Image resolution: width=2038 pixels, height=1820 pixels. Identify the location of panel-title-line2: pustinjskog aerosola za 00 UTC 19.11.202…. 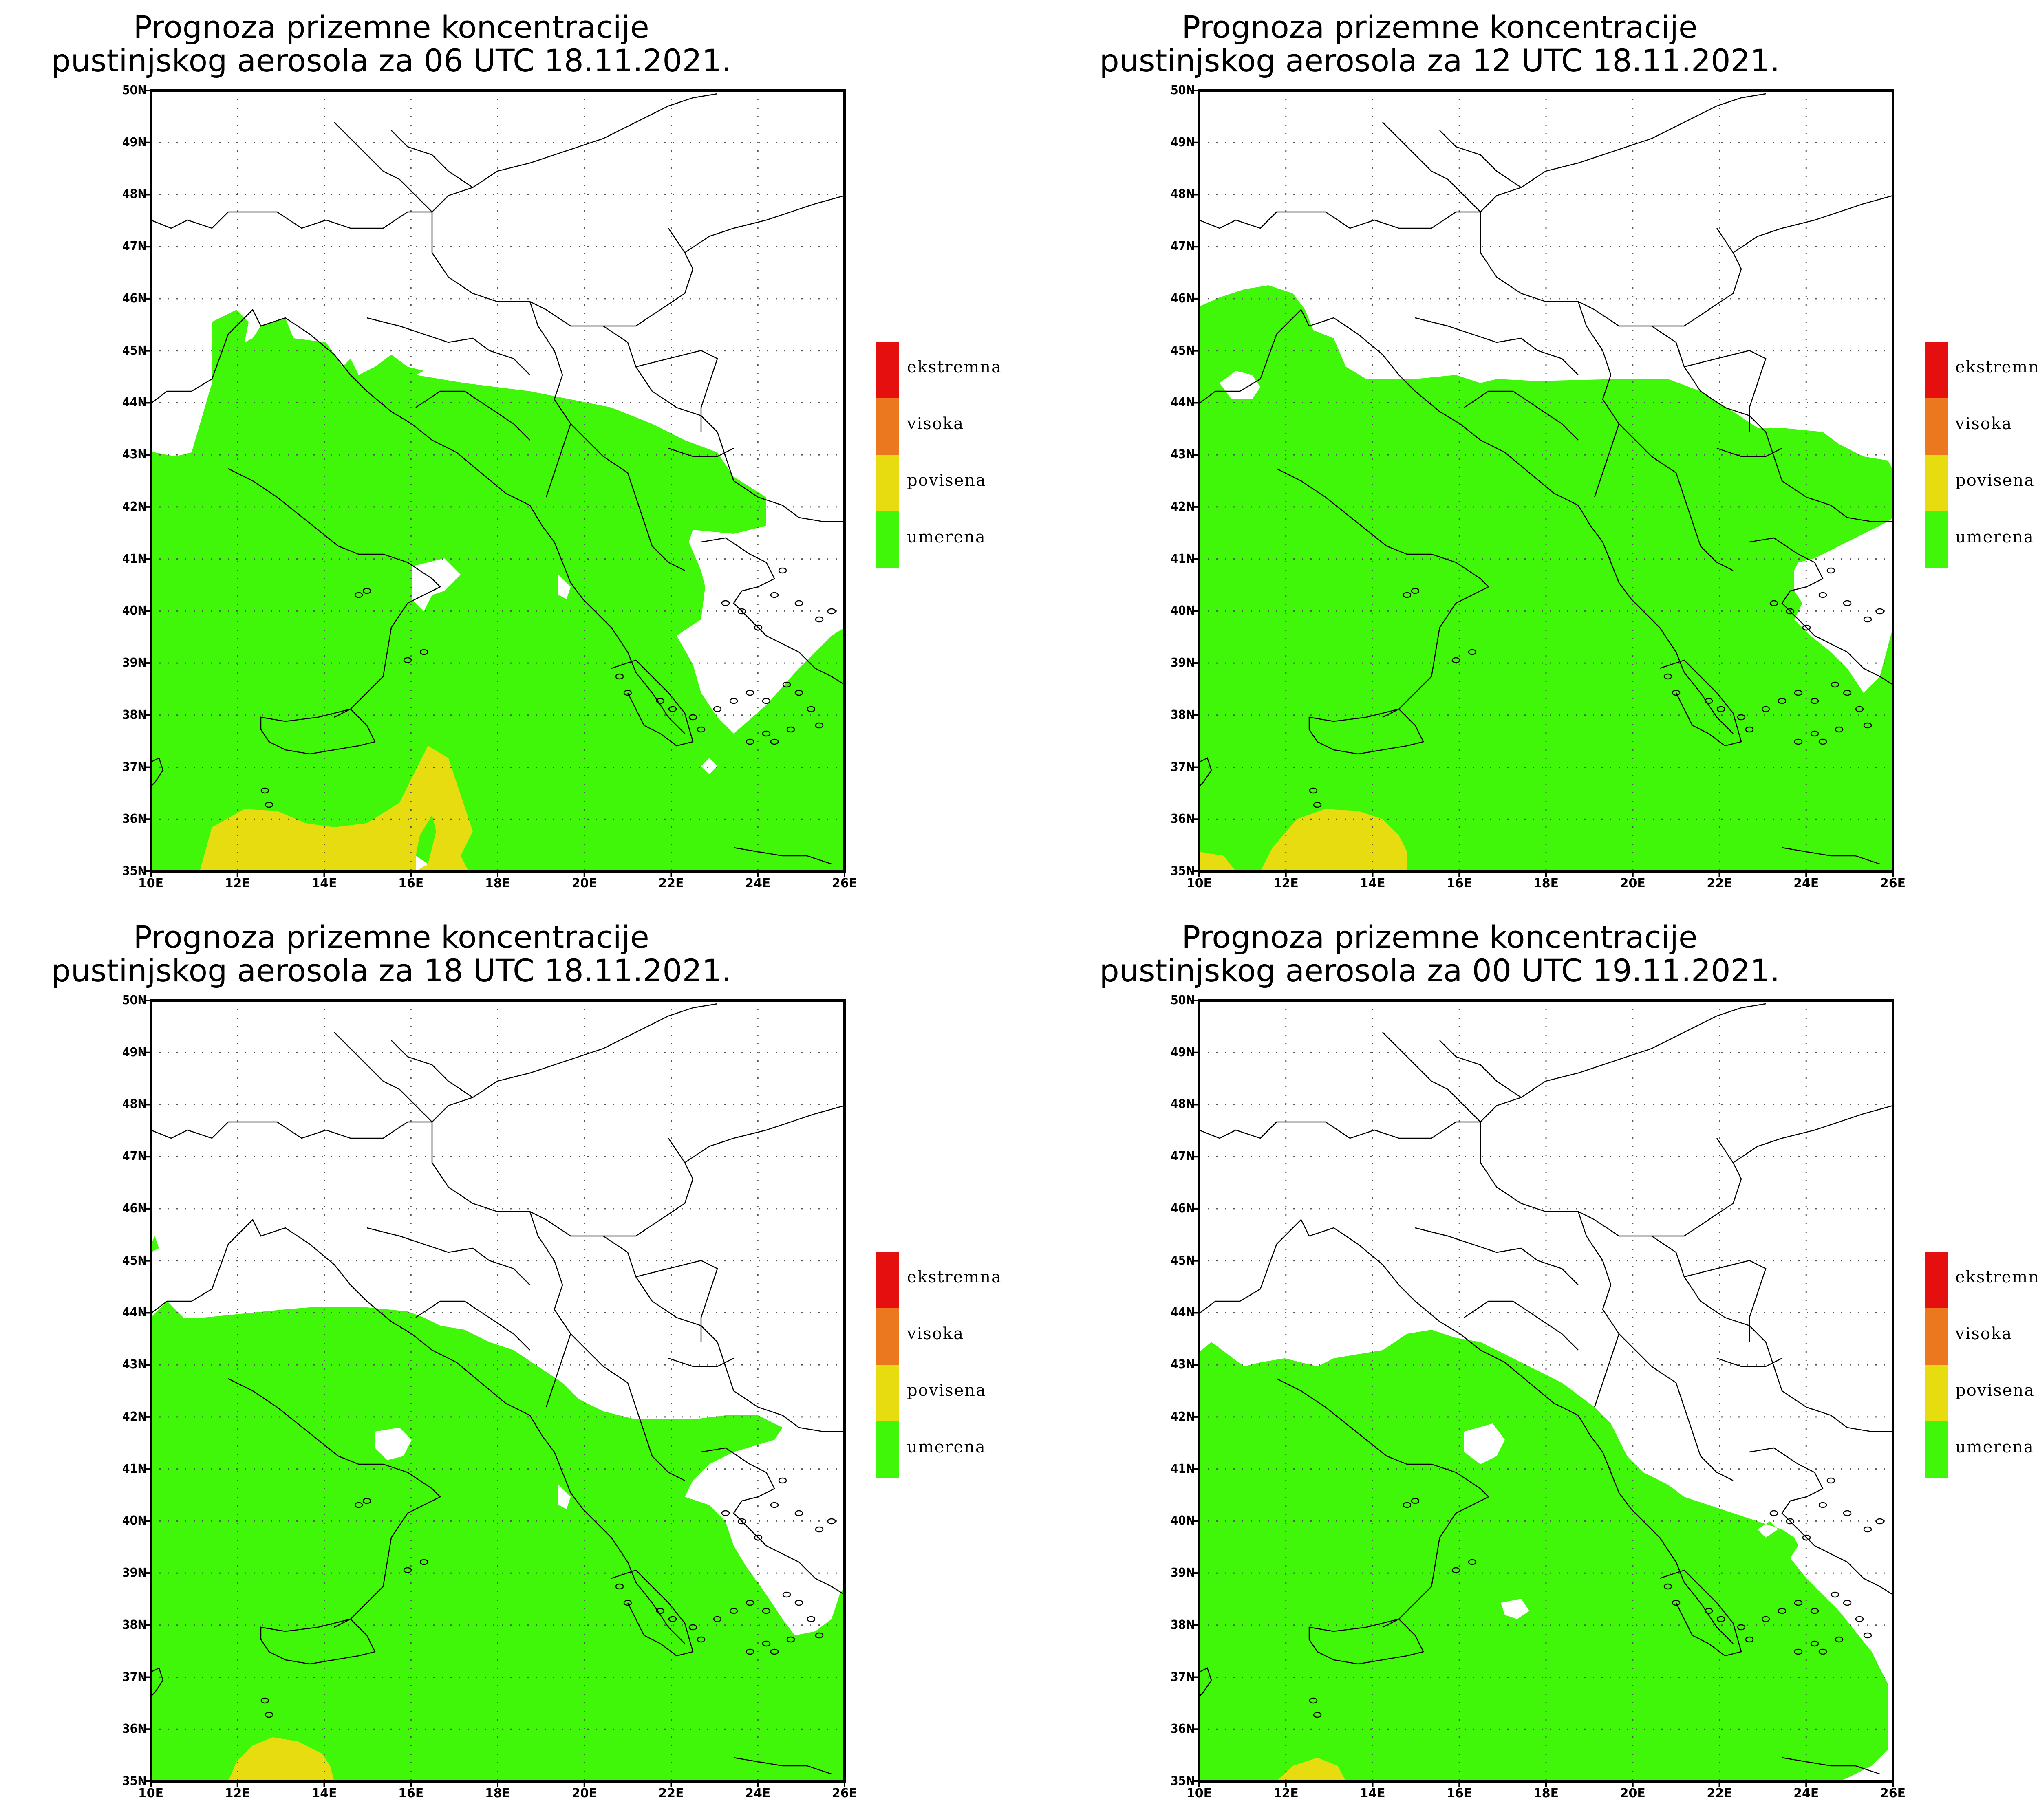
(1439, 971).